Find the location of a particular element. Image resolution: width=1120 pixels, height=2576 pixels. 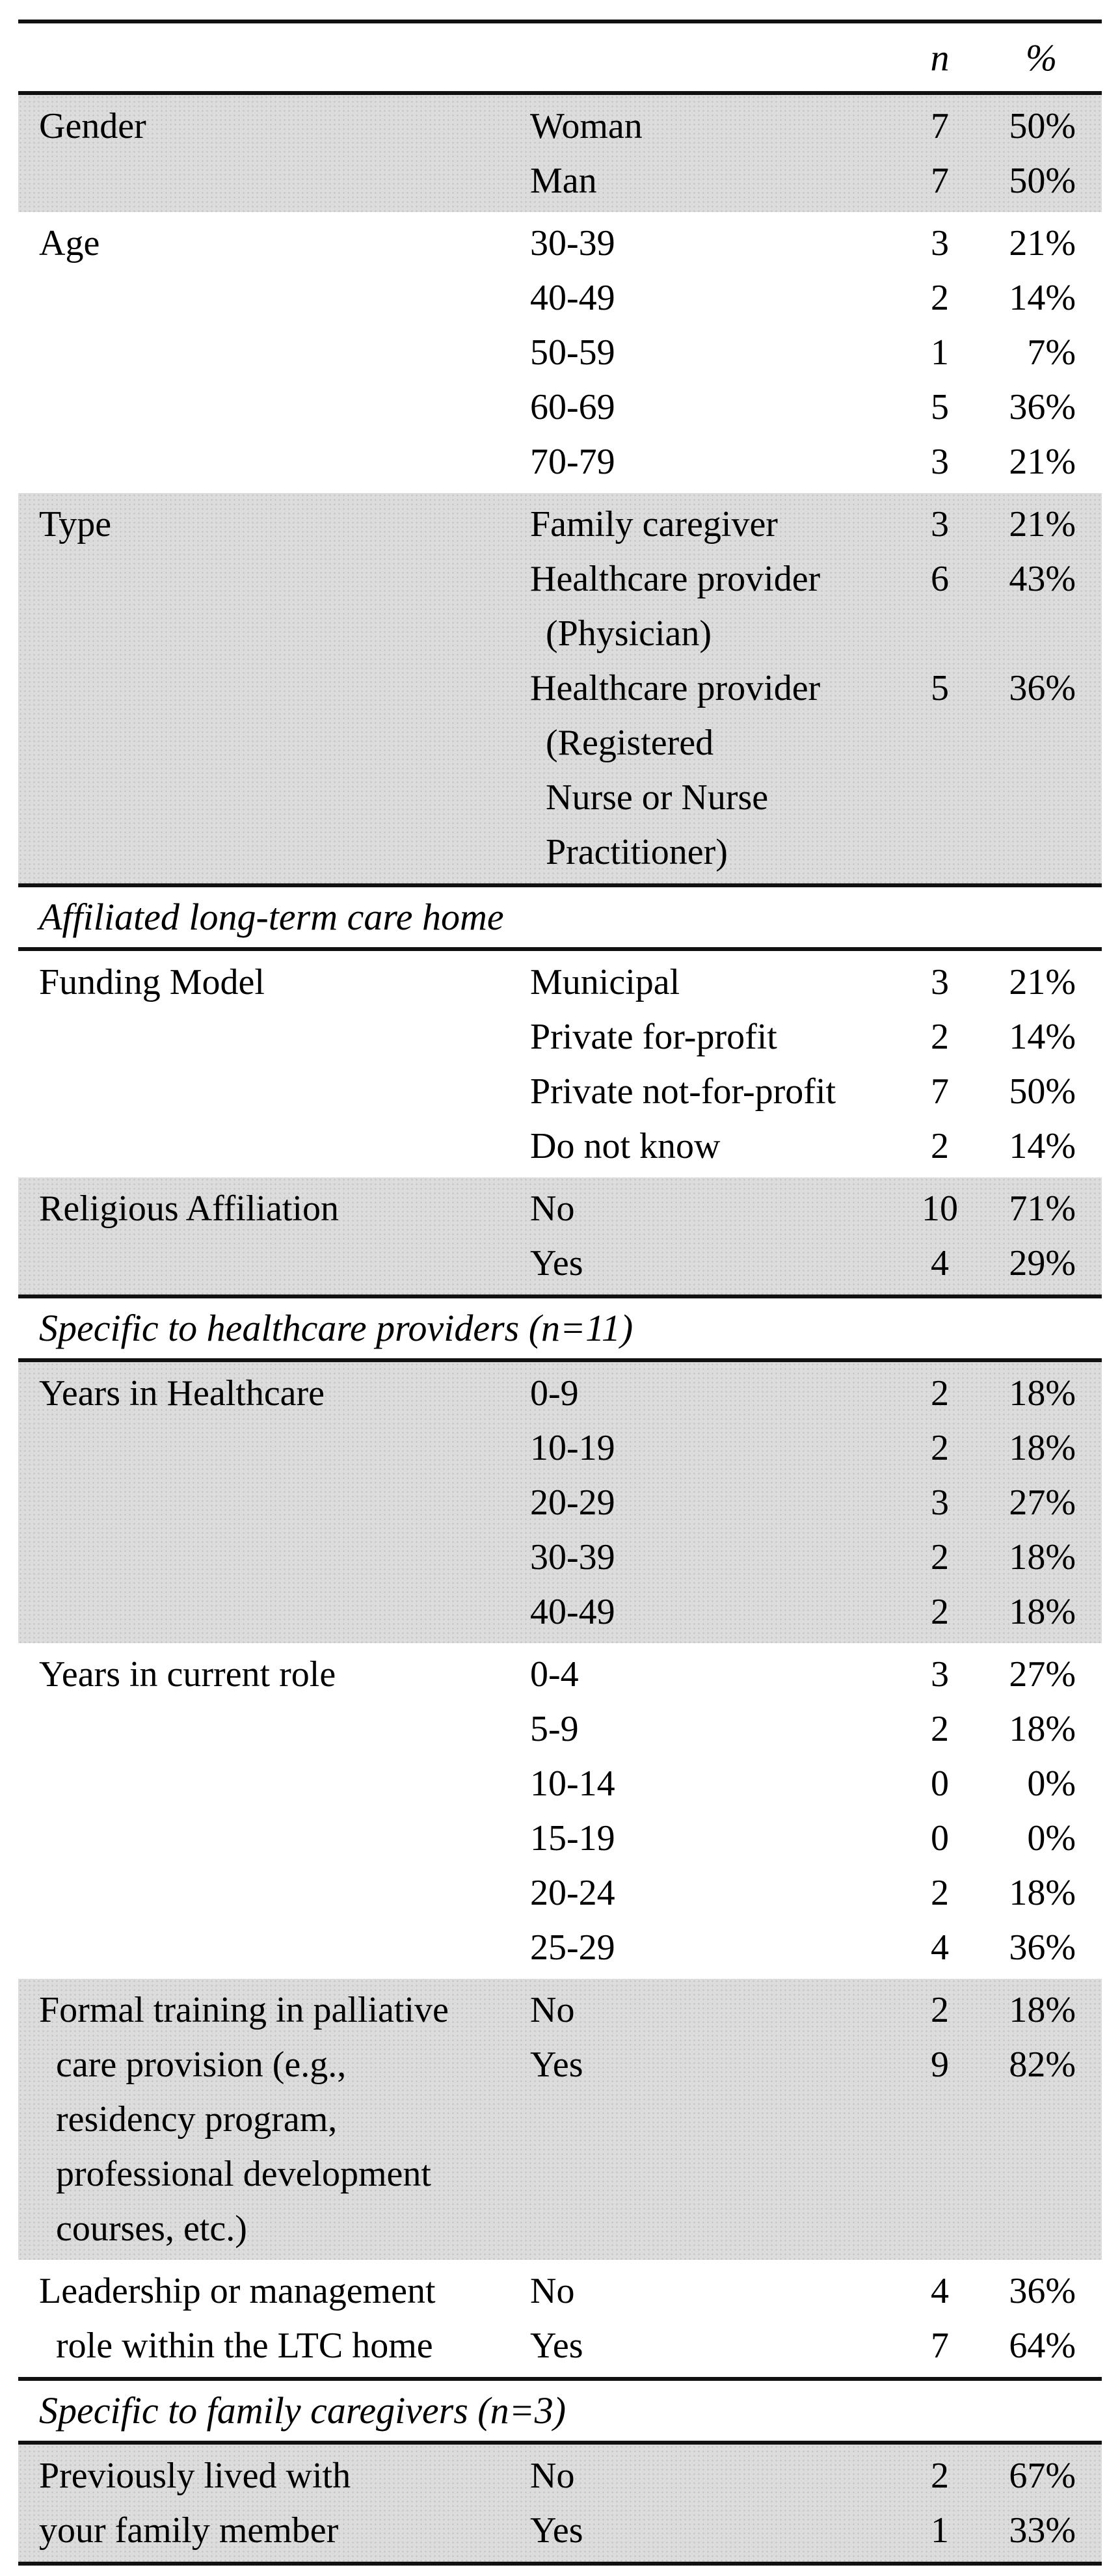

value-cell: Municipal is located at coordinates (605, 982).